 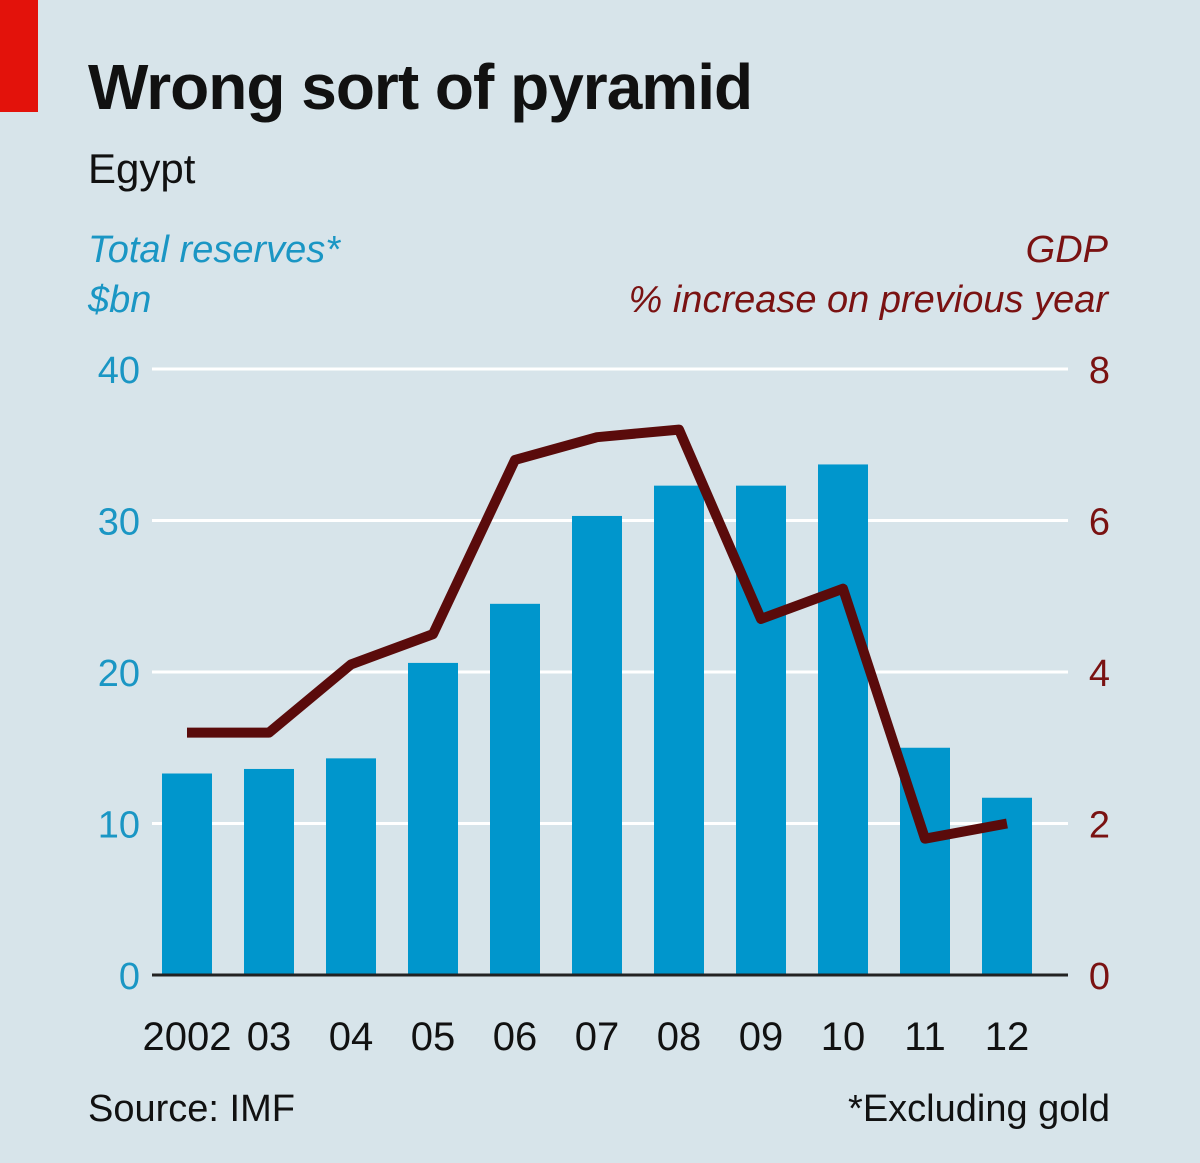 What do you see at coordinates (1099, 674) in the screenshot?
I see `right-tick-label: 4` at bounding box center [1099, 674].